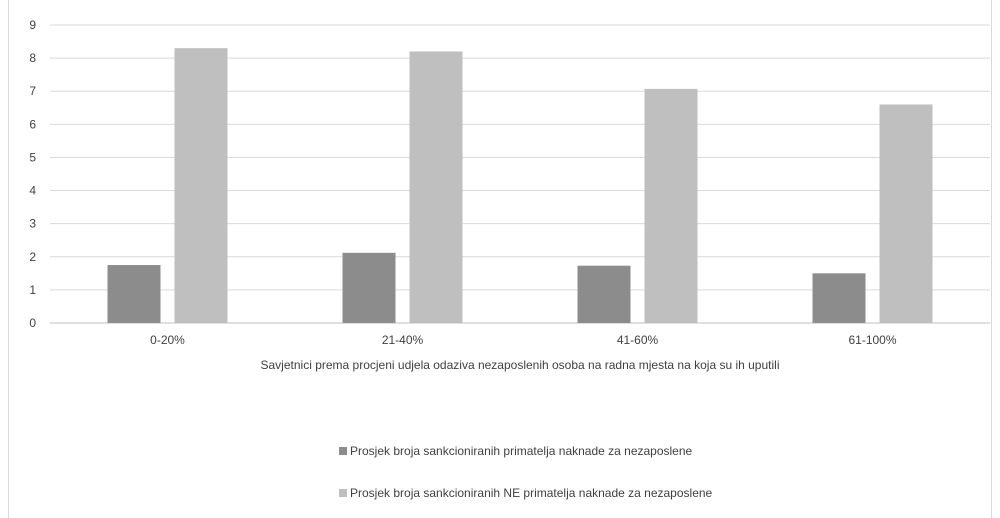 This screenshot has height=518, width=1000. What do you see at coordinates (638, 340) in the screenshot?
I see `x-tick-label: 41-60%` at bounding box center [638, 340].